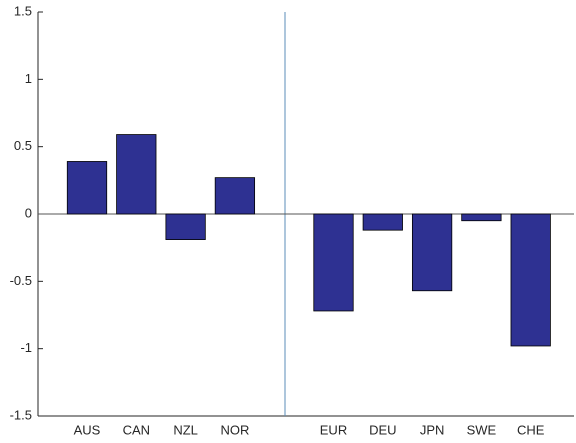  What do you see at coordinates (234, 429) in the screenshot?
I see `x-tick-label: NOR` at bounding box center [234, 429].